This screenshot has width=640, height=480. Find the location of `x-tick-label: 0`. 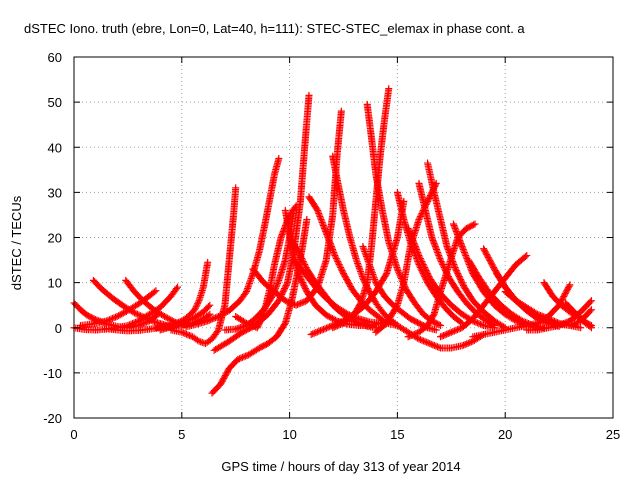

x-tick-label: 0 is located at coordinates (73, 434).